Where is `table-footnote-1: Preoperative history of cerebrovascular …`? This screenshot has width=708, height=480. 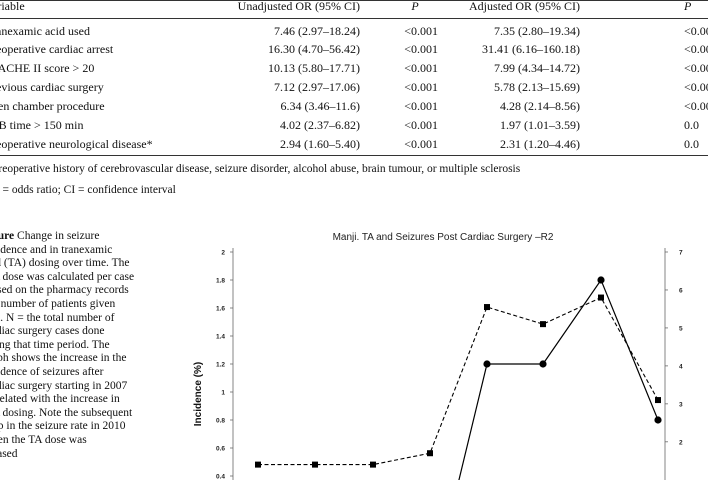 table-footnote-1: Preoperative history of cerebrovascular … is located at coordinates (260, 169).